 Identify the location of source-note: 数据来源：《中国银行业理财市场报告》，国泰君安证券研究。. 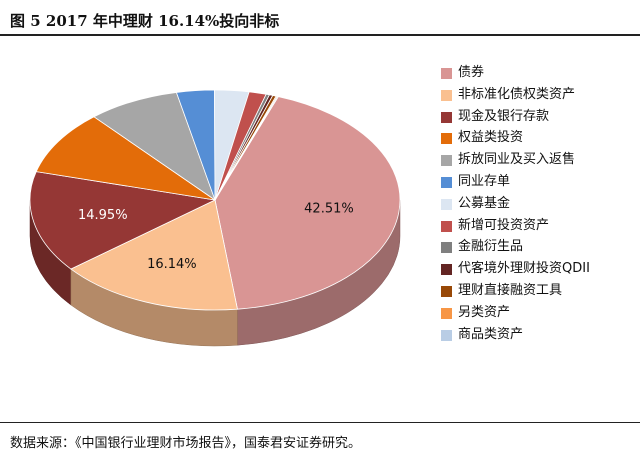
(186, 443).